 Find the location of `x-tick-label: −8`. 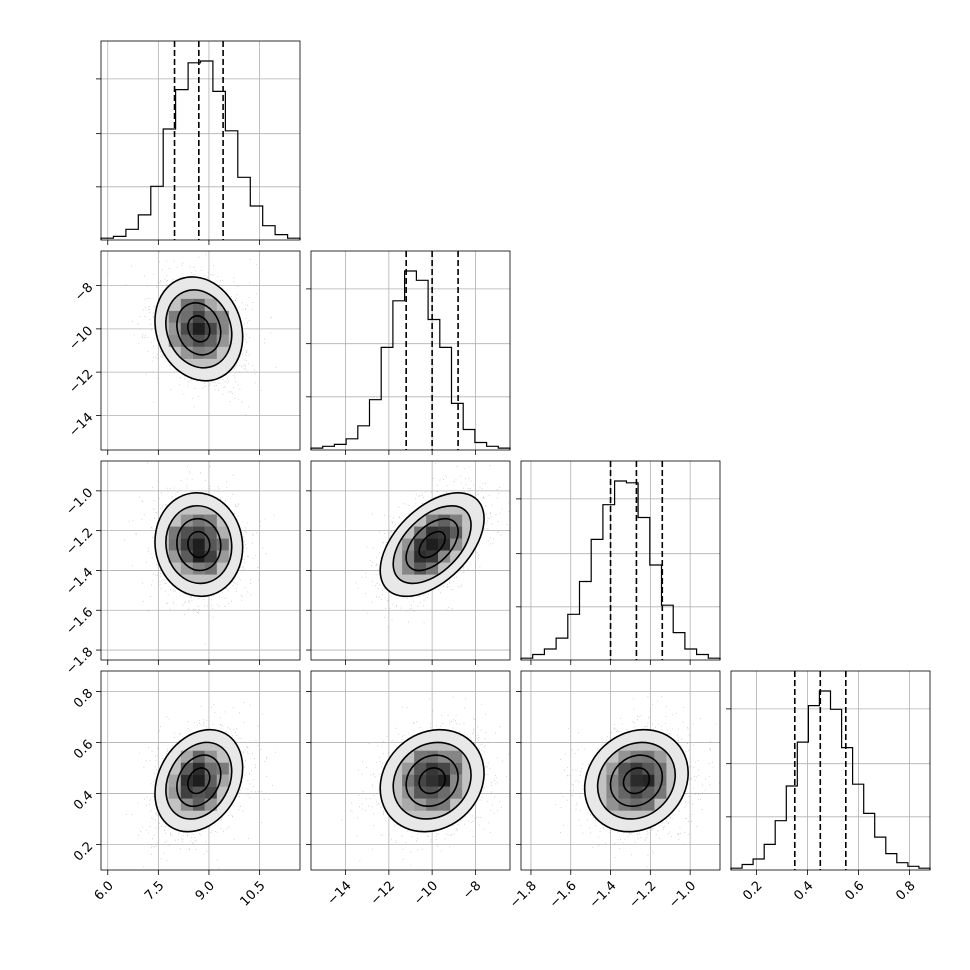

x-tick-label: −8 is located at coordinates (472, 890).